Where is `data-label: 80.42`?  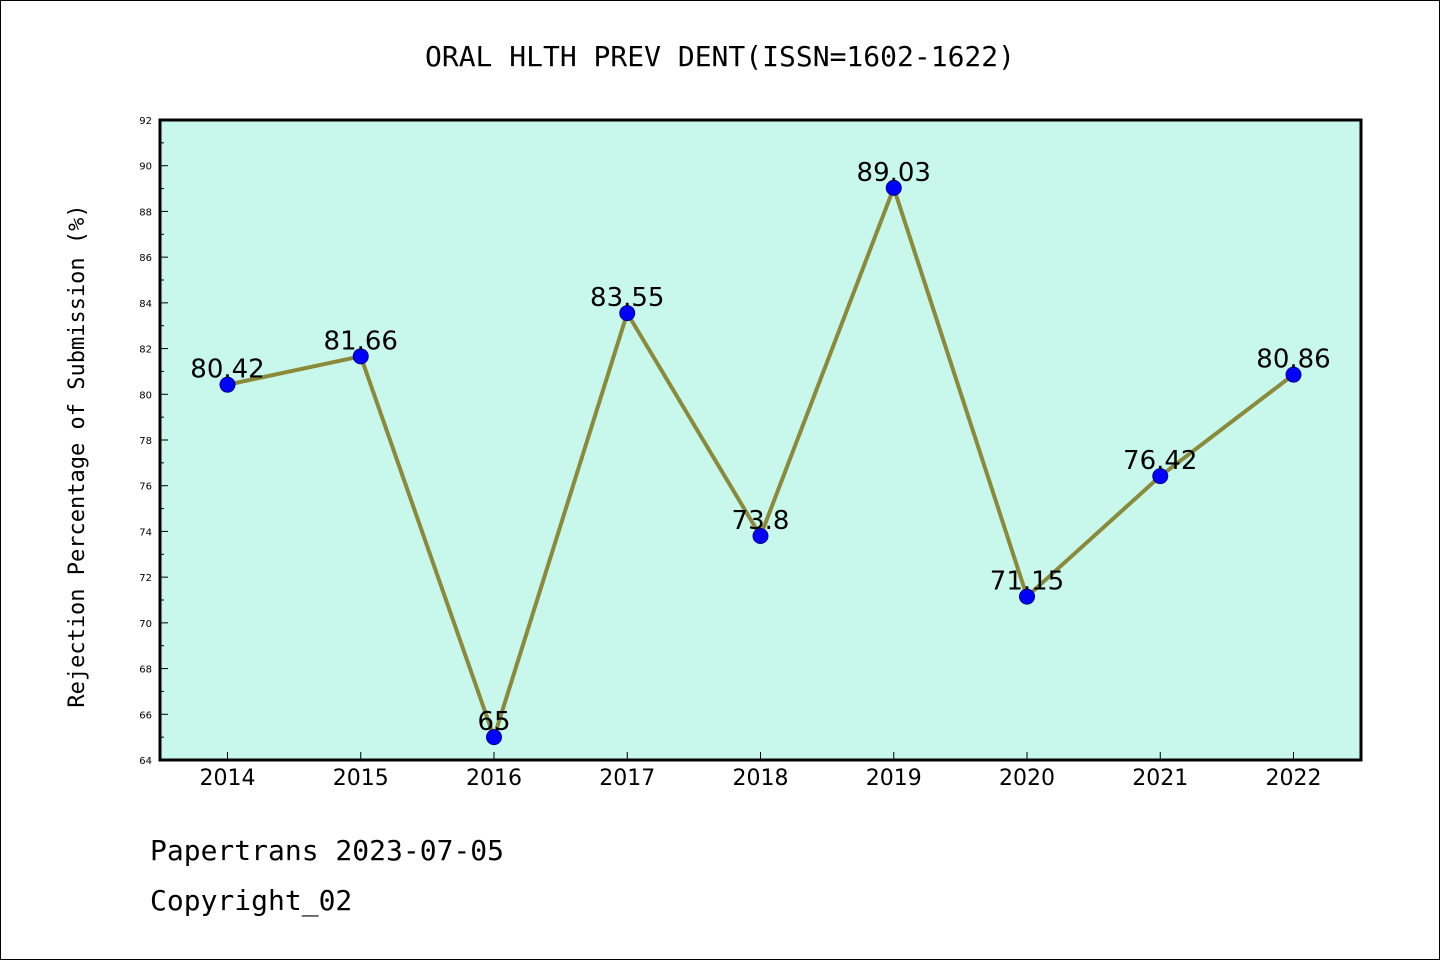 data-label: 80.42 is located at coordinates (227, 370).